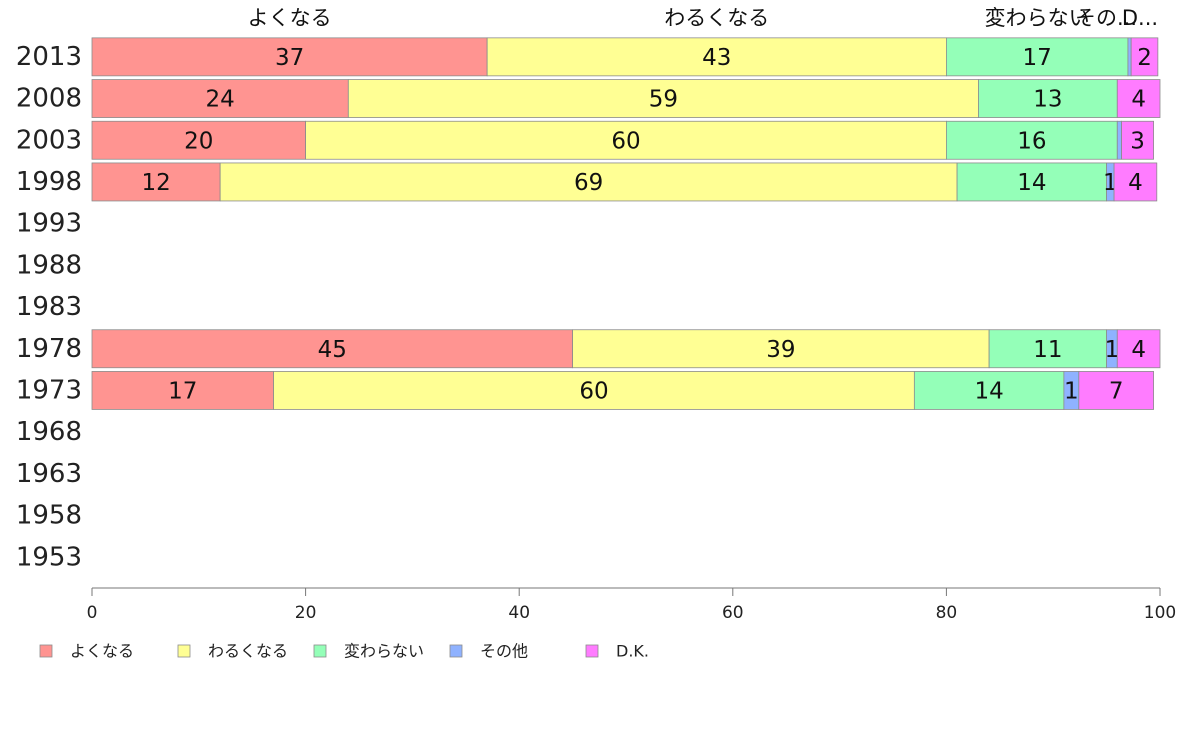 The image size is (1188, 736). What do you see at coordinates (184, 651) in the screenshot?
I see `legend-swatch-worsen` at bounding box center [184, 651].